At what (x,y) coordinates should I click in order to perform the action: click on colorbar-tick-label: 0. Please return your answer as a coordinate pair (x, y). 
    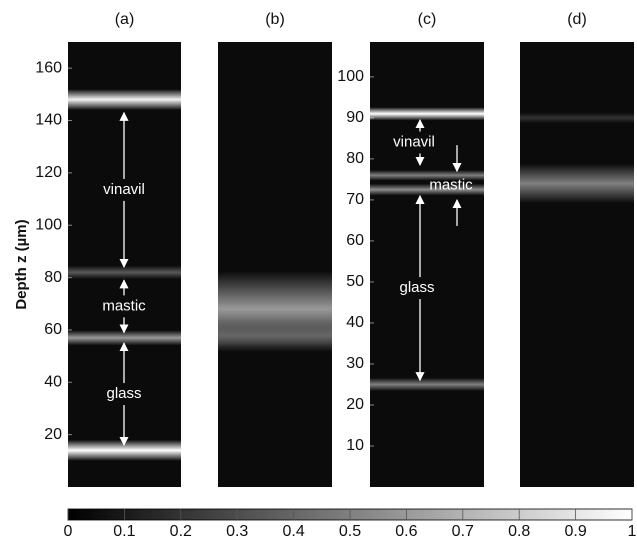
    Looking at the image, I should click on (68, 530).